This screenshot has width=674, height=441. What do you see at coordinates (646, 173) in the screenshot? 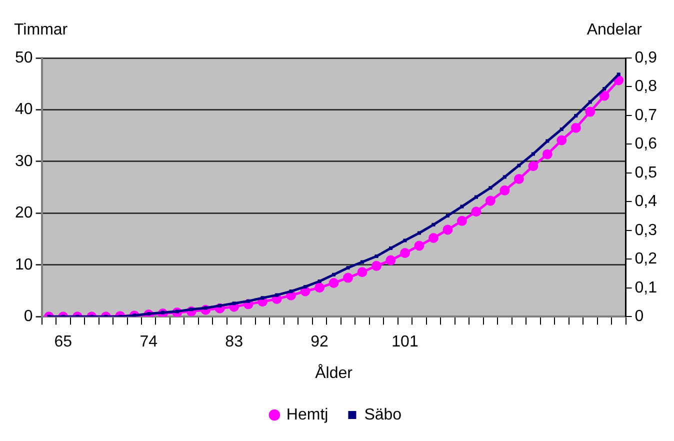
I see `y2-tick-label: 0,5` at bounding box center [646, 173].